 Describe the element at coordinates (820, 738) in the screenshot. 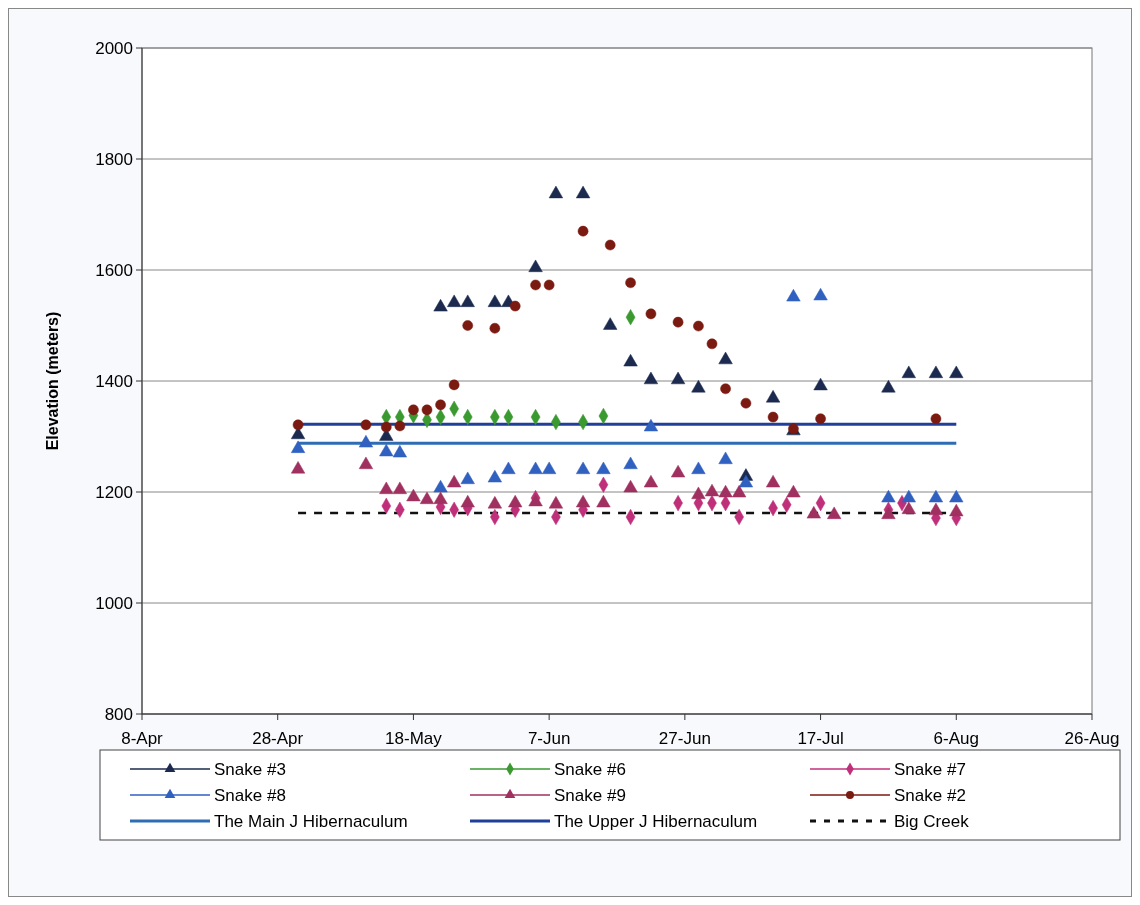

I see `x-tick-label: 17-Jul` at that location.